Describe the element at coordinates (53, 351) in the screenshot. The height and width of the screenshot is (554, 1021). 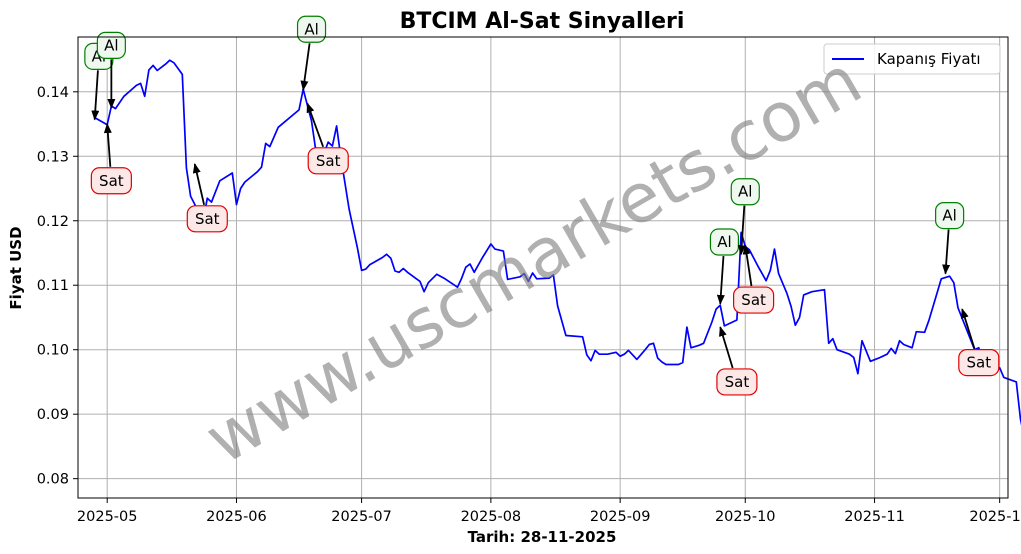
I see `y-tick-label: 0.10` at that location.